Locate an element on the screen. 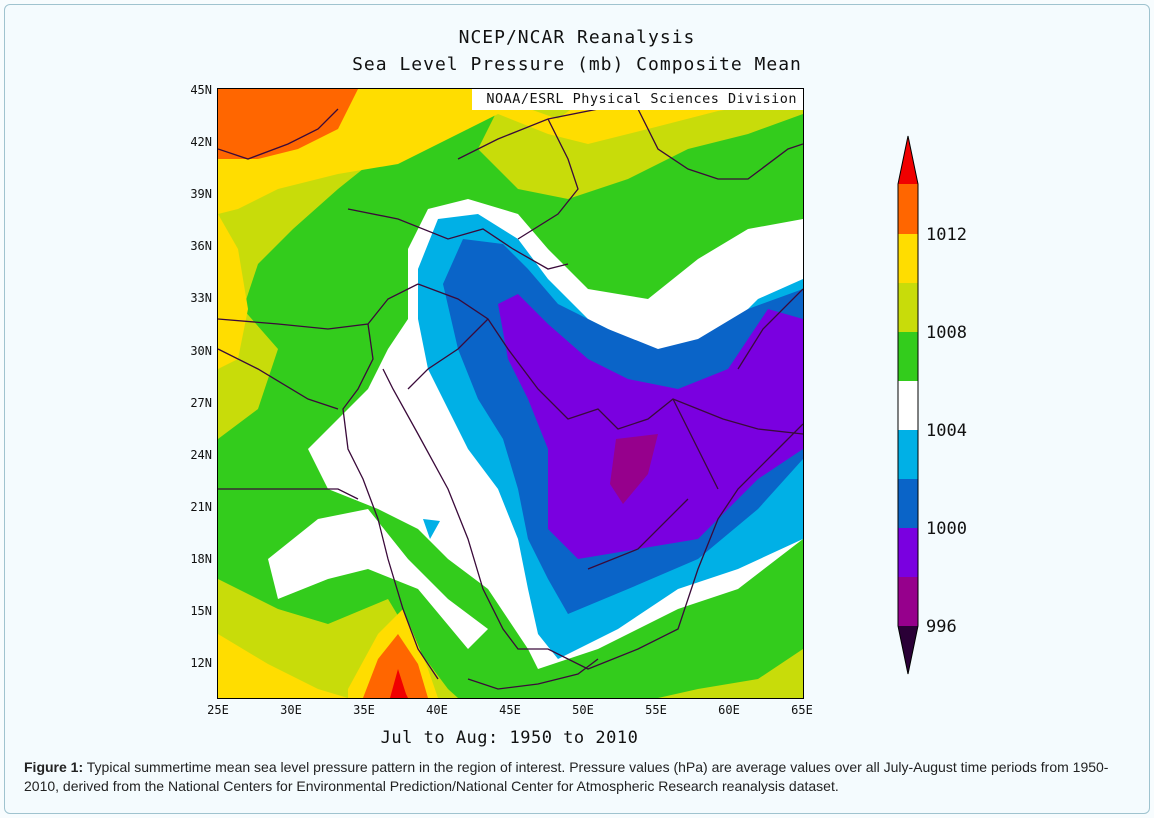 The image size is (1154, 818). lat-label-42n: 42N is located at coordinates (201, 142).